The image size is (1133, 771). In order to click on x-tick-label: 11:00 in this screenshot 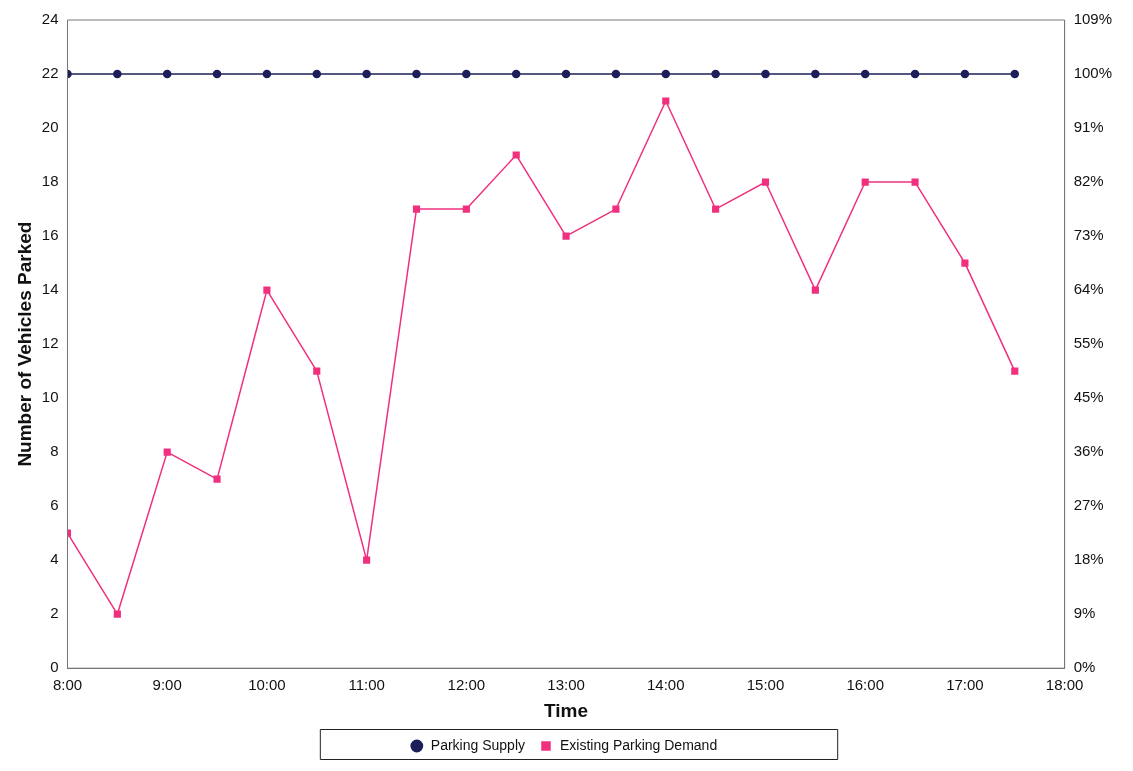, I will do `click(366, 685)`.